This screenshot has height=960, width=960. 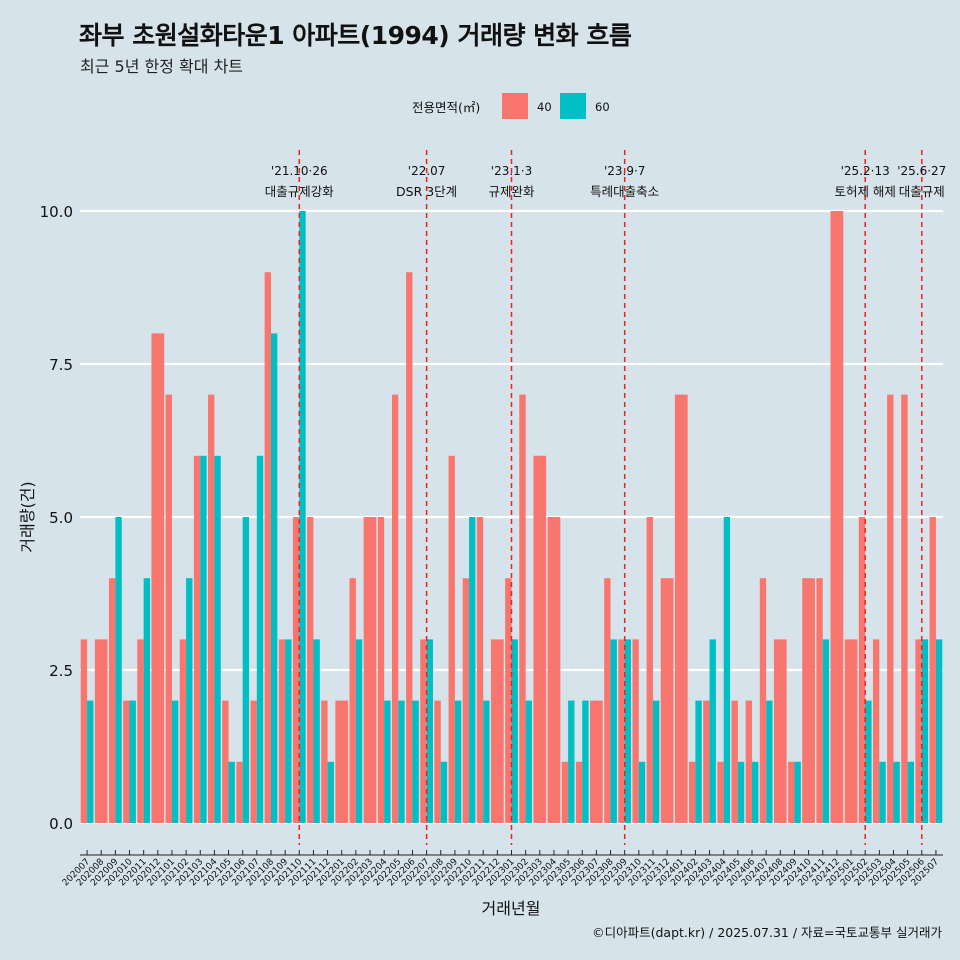 What do you see at coordinates (511, 191) in the screenshot?
I see `annotation-label: 규제완화` at bounding box center [511, 191].